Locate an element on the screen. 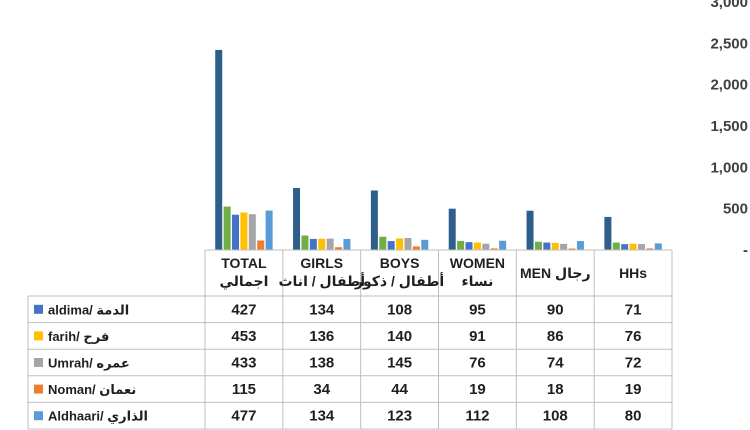 This screenshot has width=750, height=430. y-axis-ticks: - 500 1,000 1,500 2,000 2,500 3,000 is located at coordinates (729, 129).